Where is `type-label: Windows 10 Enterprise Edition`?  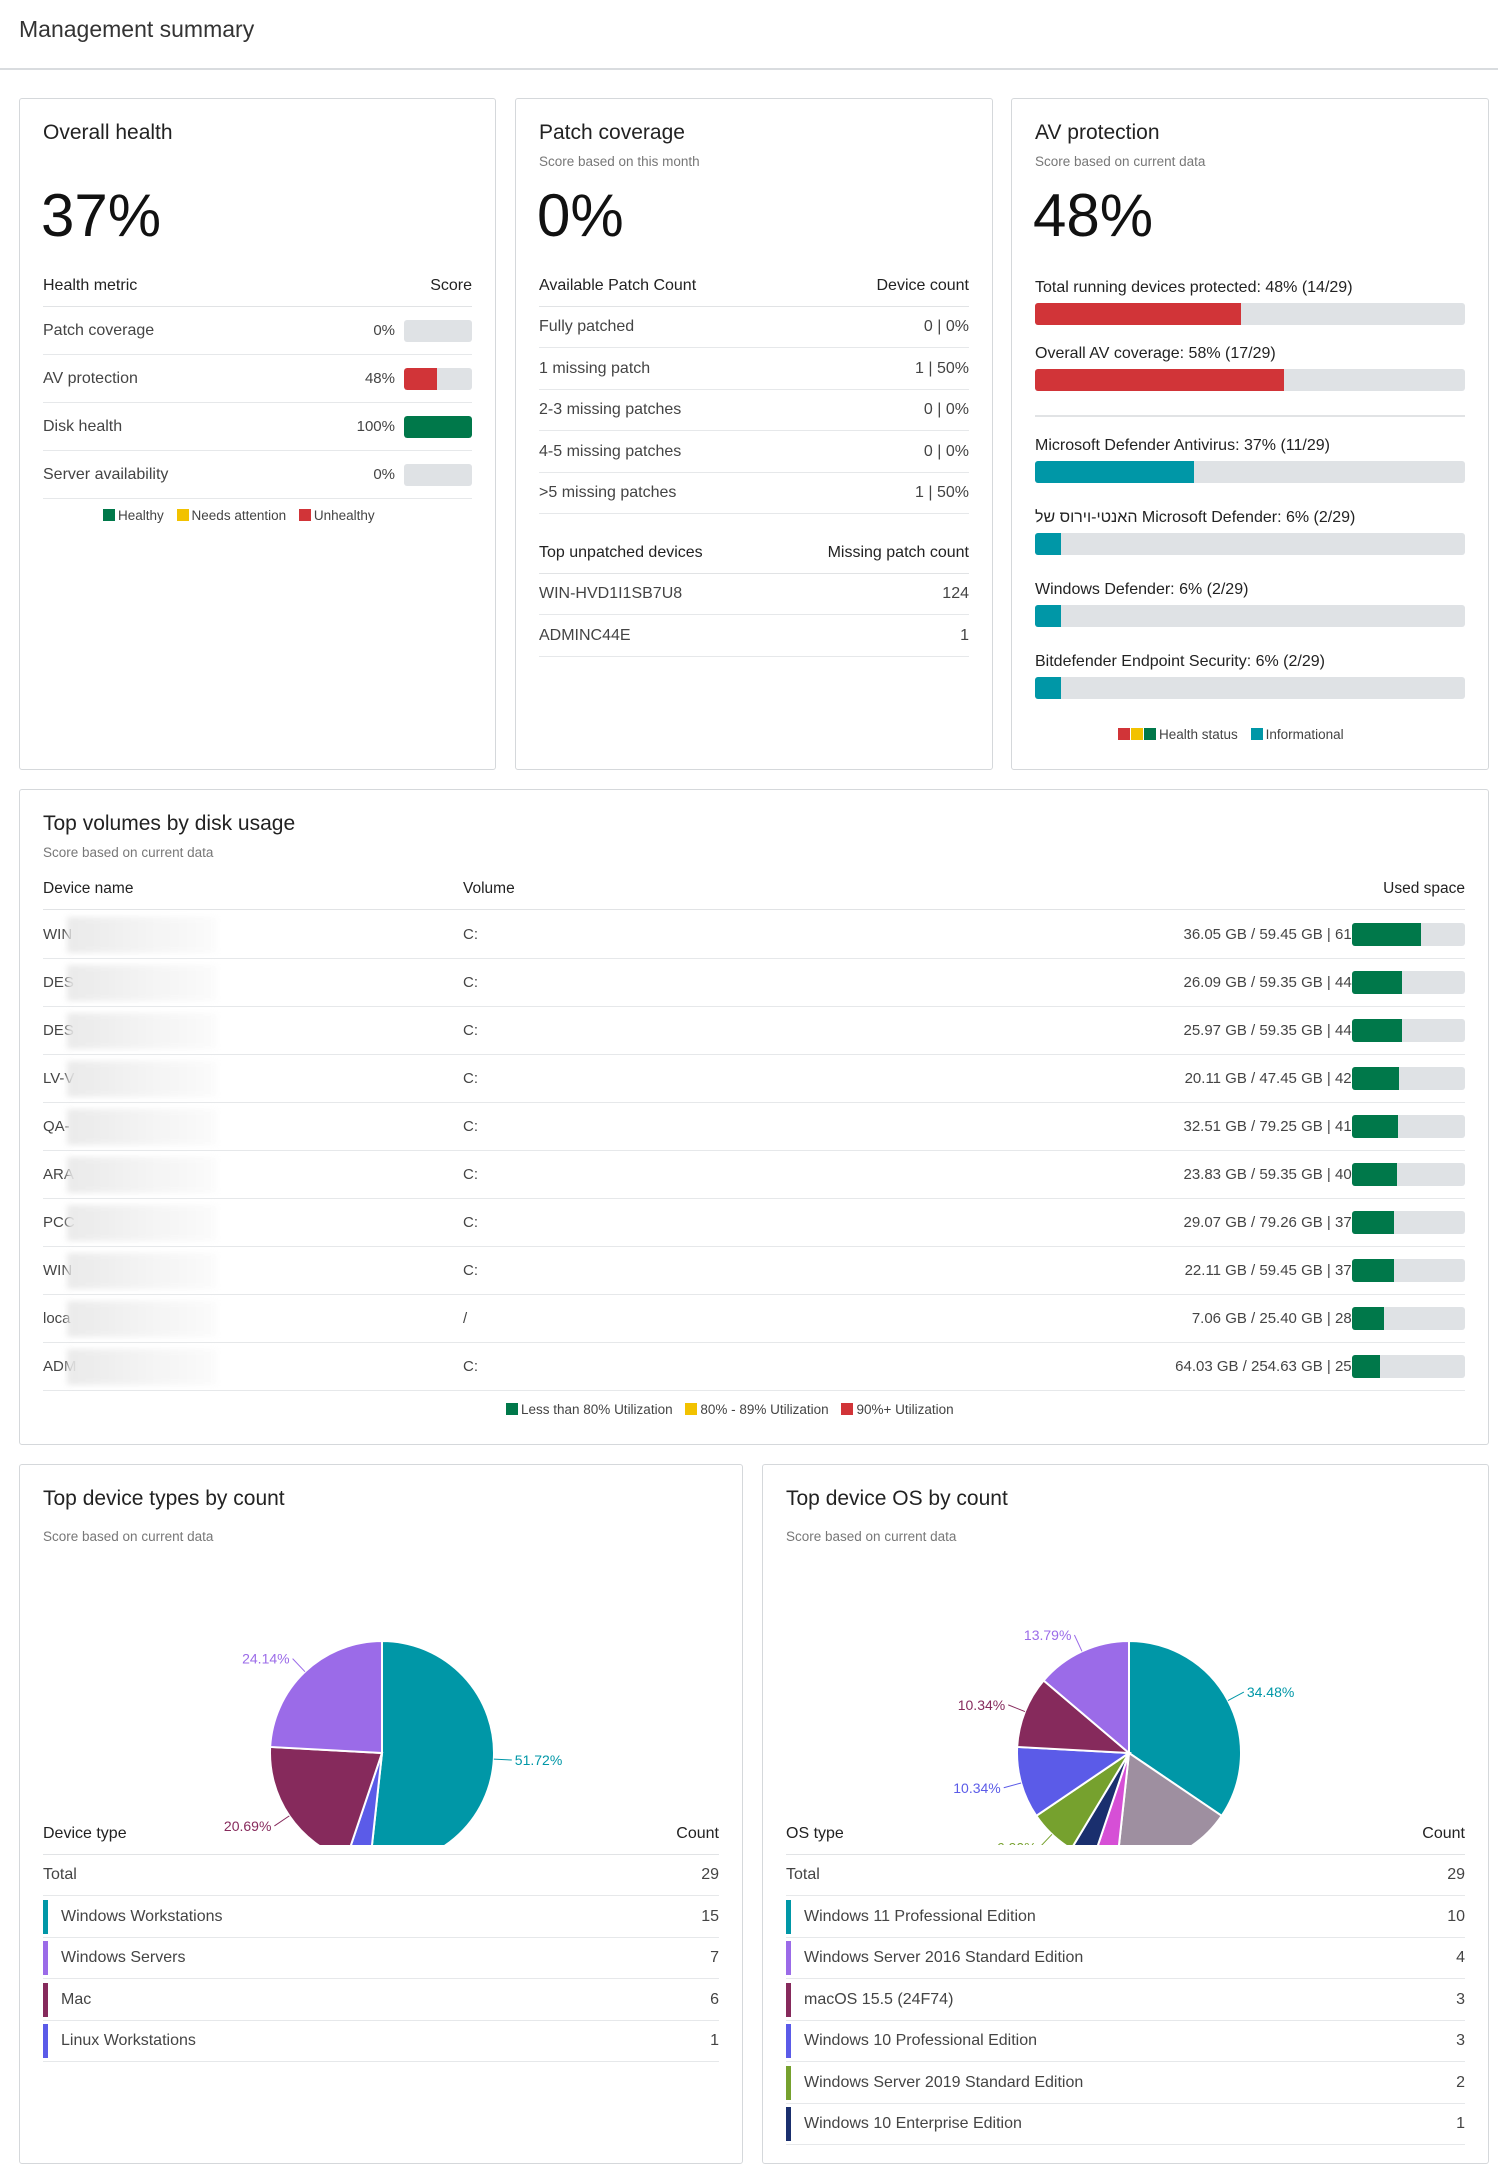
type-label: Windows 10 Enterprise Edition is located at coordinates (913, 2123).